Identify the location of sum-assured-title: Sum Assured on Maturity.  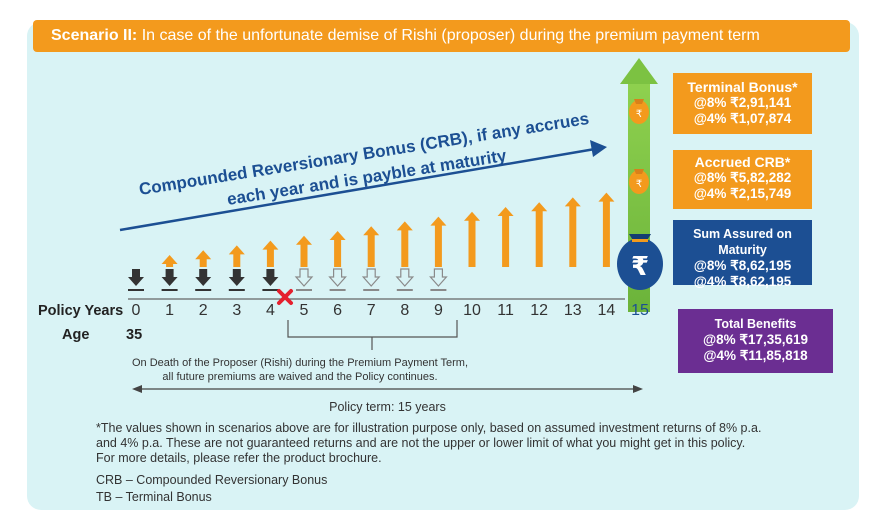
(742, 242).